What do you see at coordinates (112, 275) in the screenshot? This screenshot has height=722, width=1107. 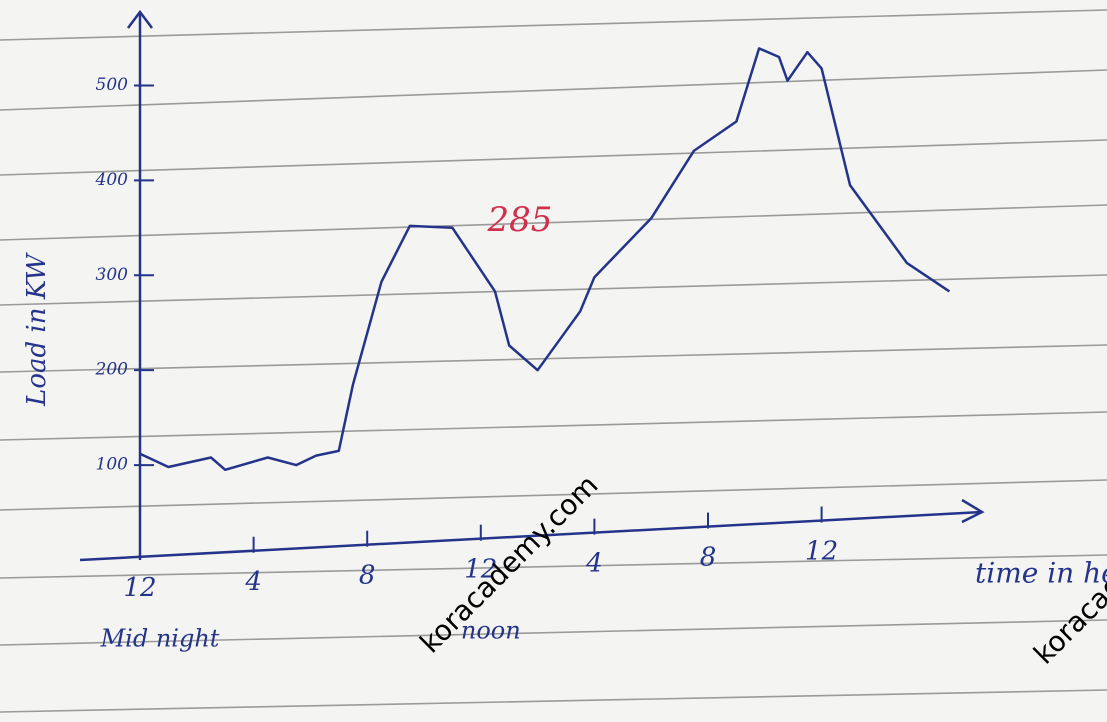 I see `y-tick-label: 300` at bounding box center [112, 275].